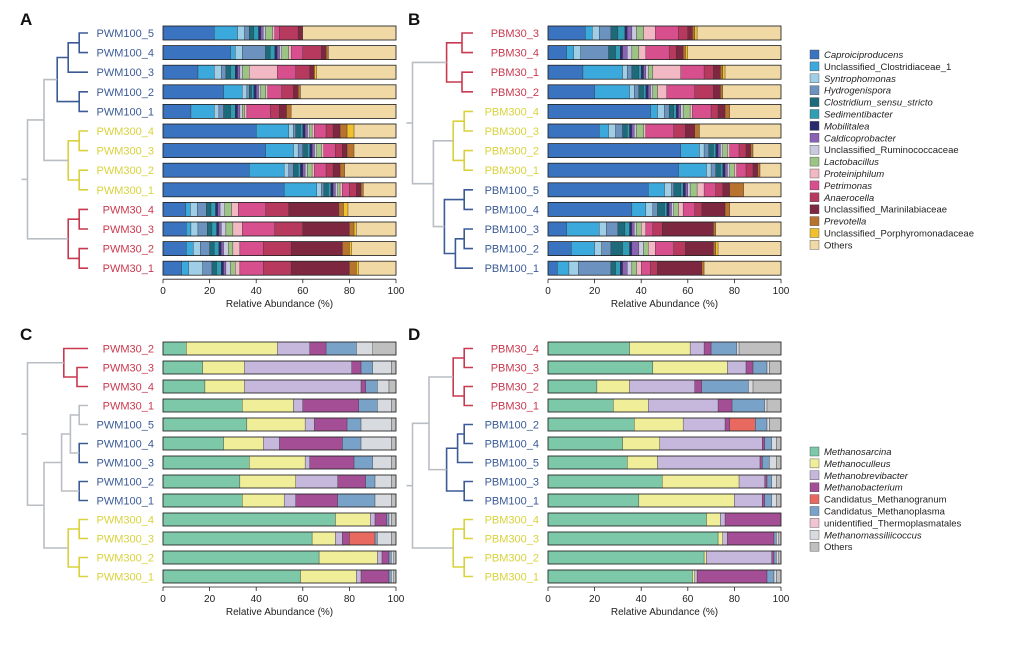  Describe the element at coordinates (885, 512) in the screenshot. I see `legend-label: Candidatus_Methanoplasma` at that location.